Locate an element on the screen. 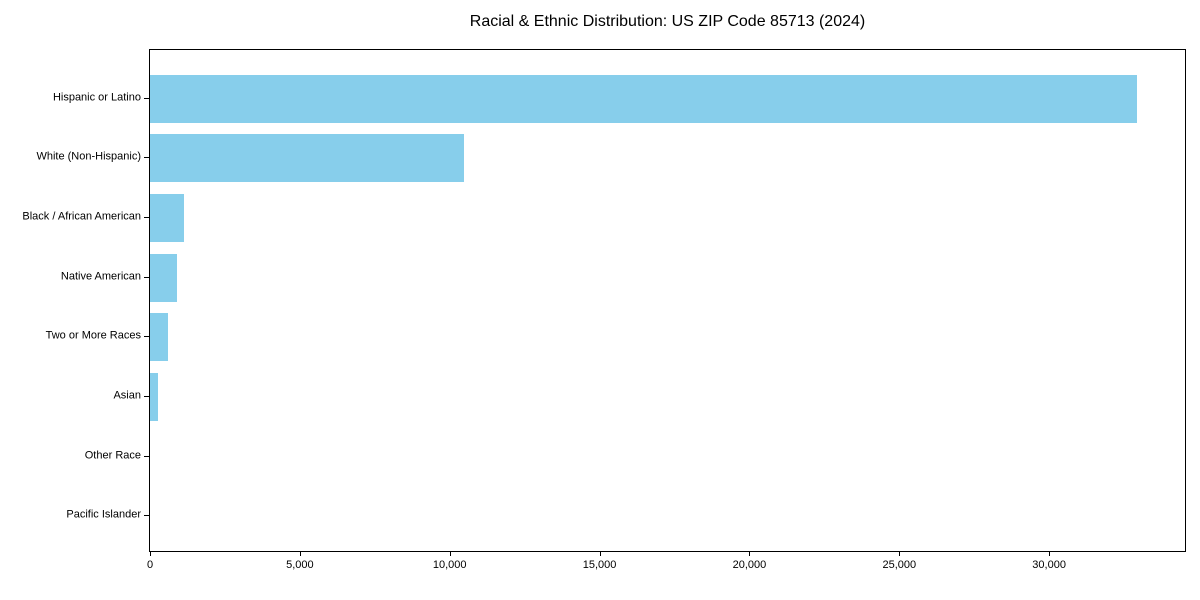 Image resolution: width=1200 pixels, height=600 pixels. bar-native-american is located at coordinates (163, 277).